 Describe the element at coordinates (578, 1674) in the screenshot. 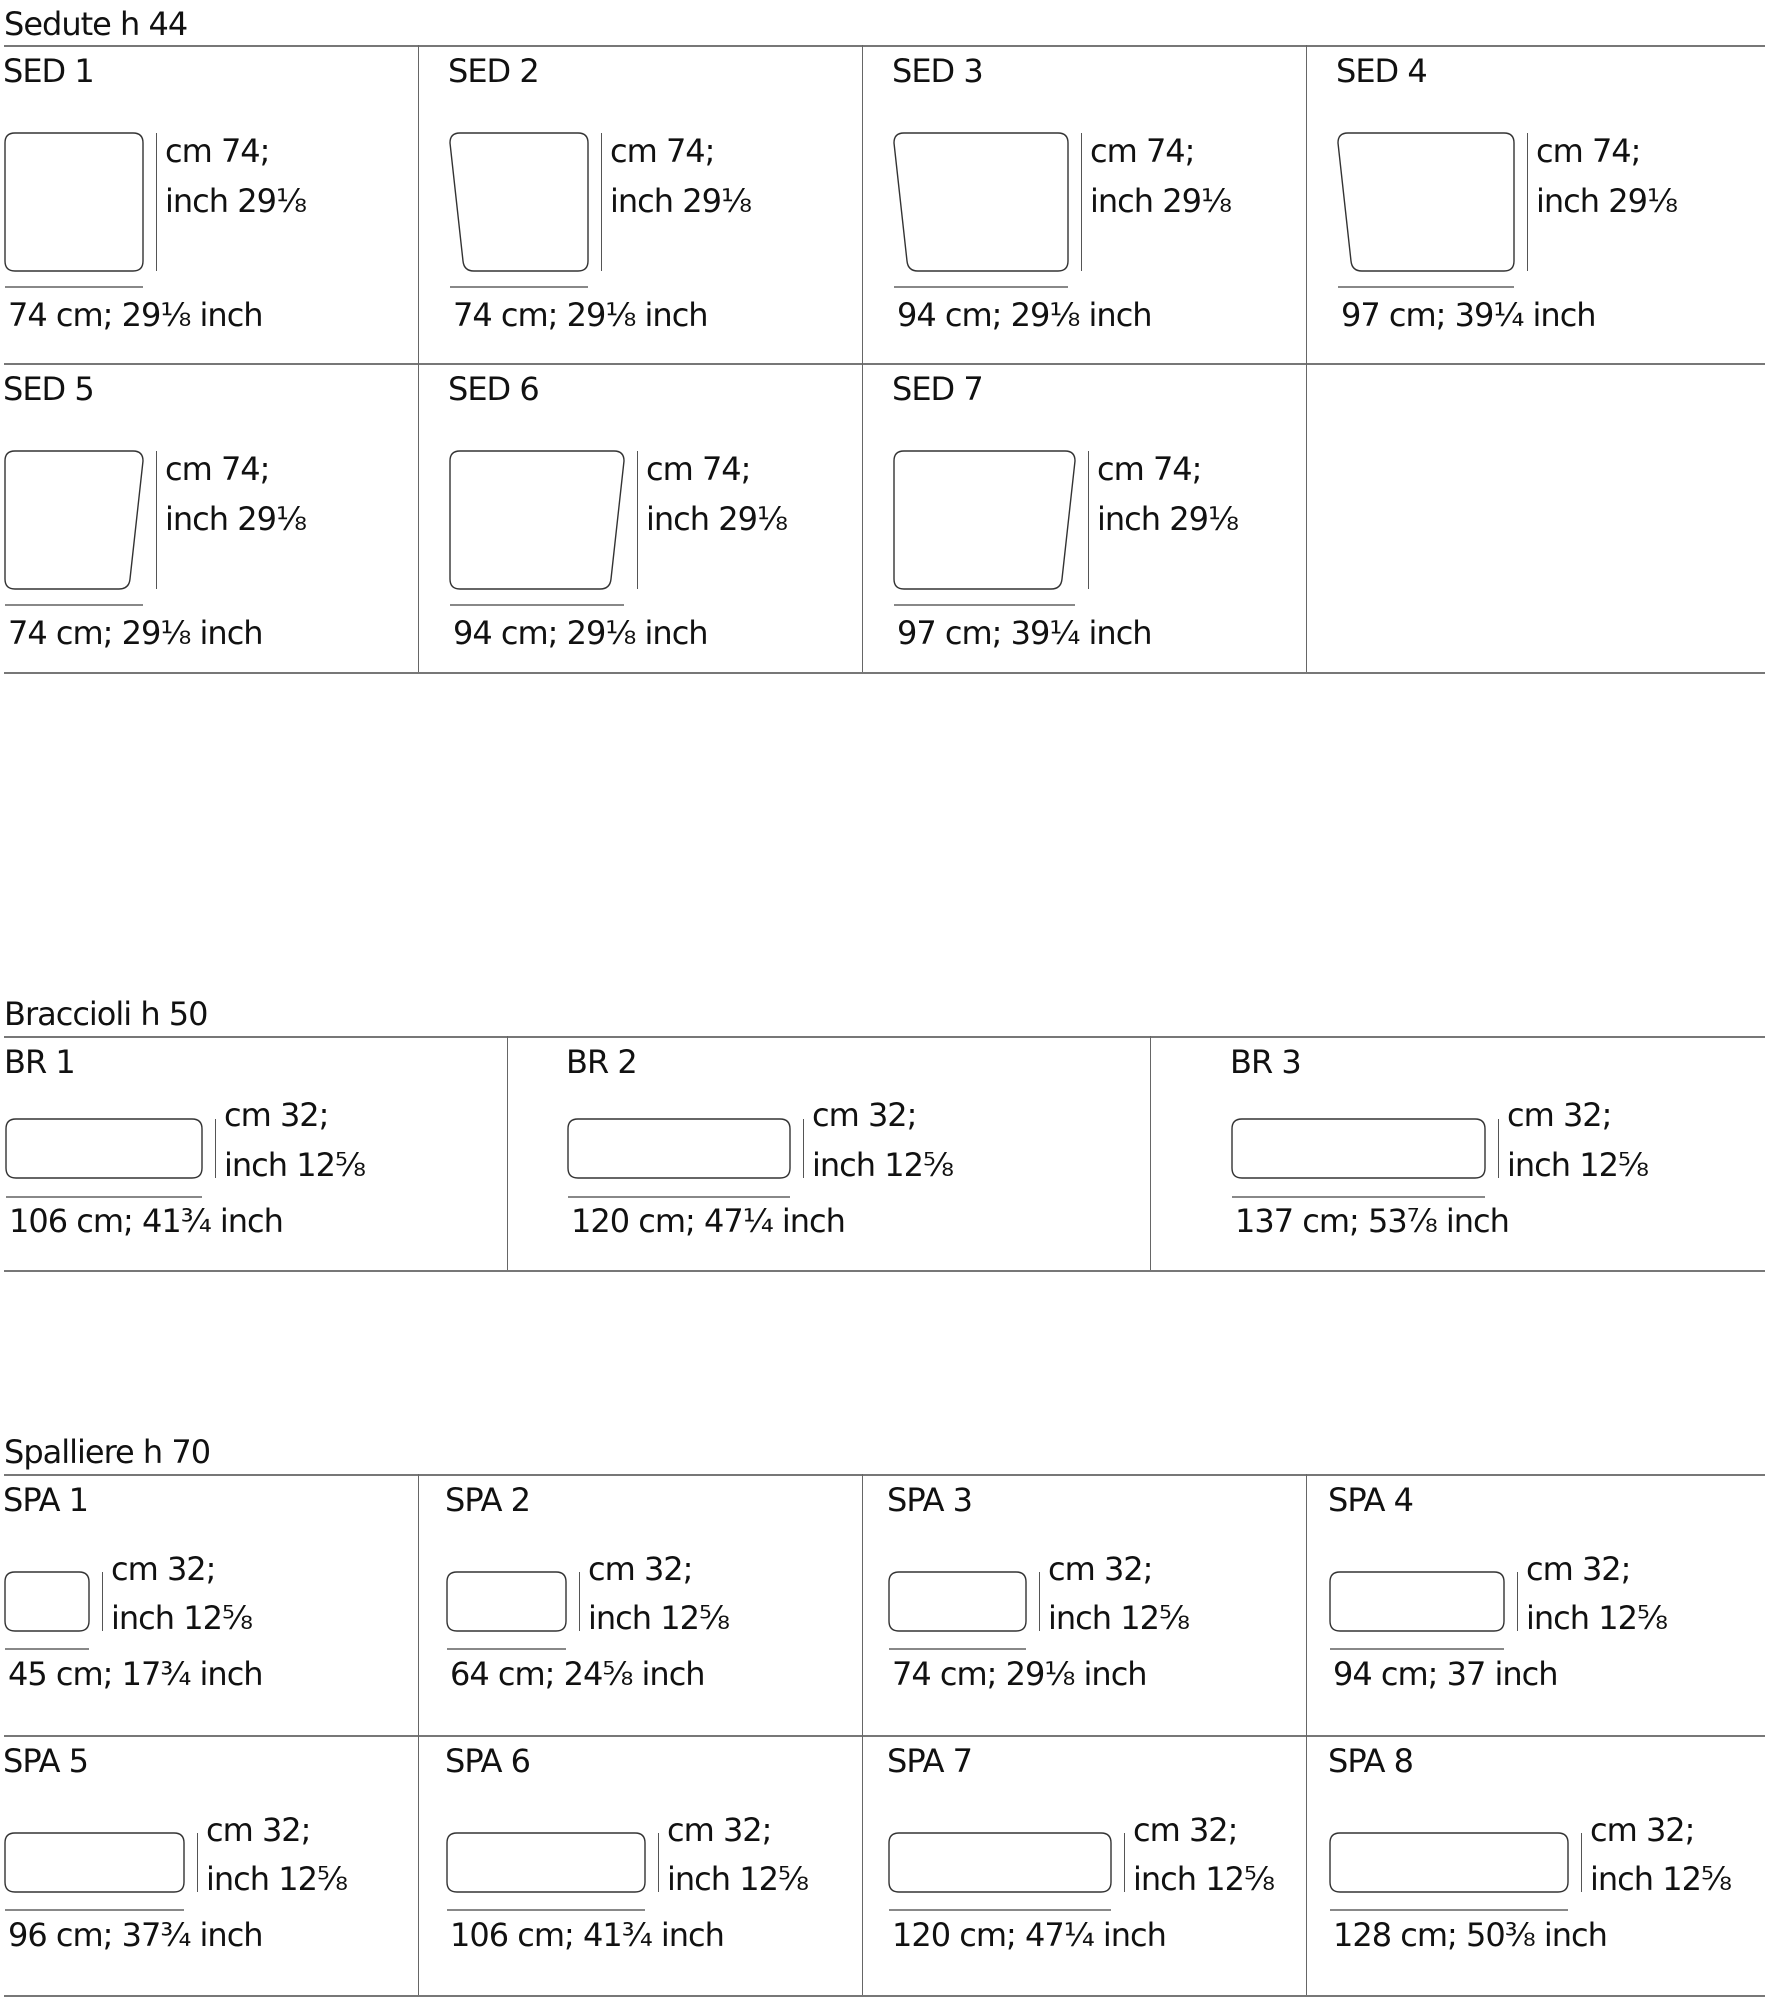

I see `width-label: 64 cm; 24⅝ inch` at that location.